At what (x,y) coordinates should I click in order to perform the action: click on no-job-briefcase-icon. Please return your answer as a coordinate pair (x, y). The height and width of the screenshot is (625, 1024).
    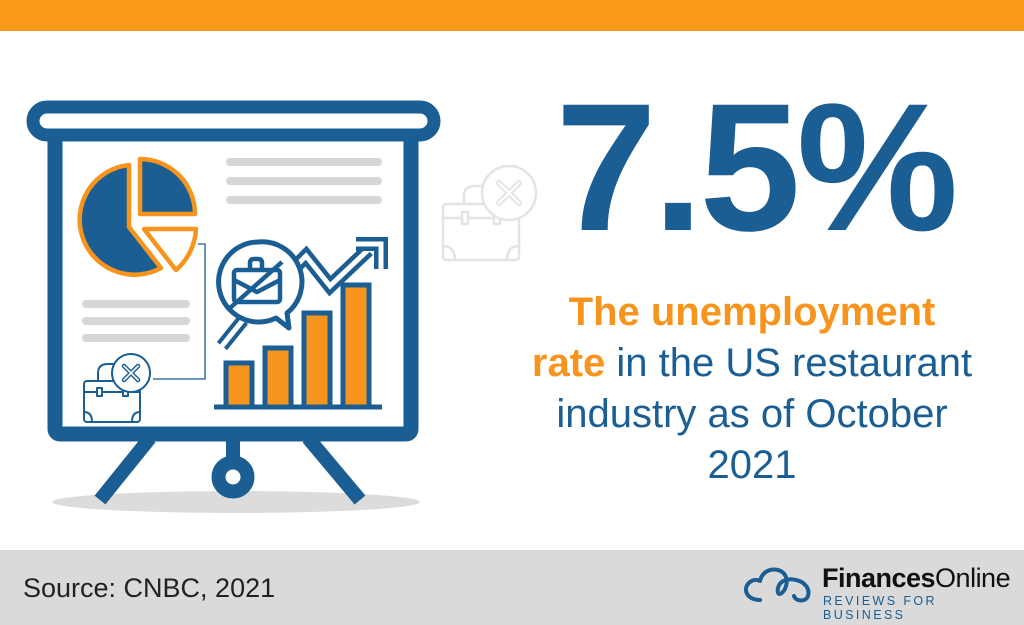
    Looking at the image, I should click on (117, 388).